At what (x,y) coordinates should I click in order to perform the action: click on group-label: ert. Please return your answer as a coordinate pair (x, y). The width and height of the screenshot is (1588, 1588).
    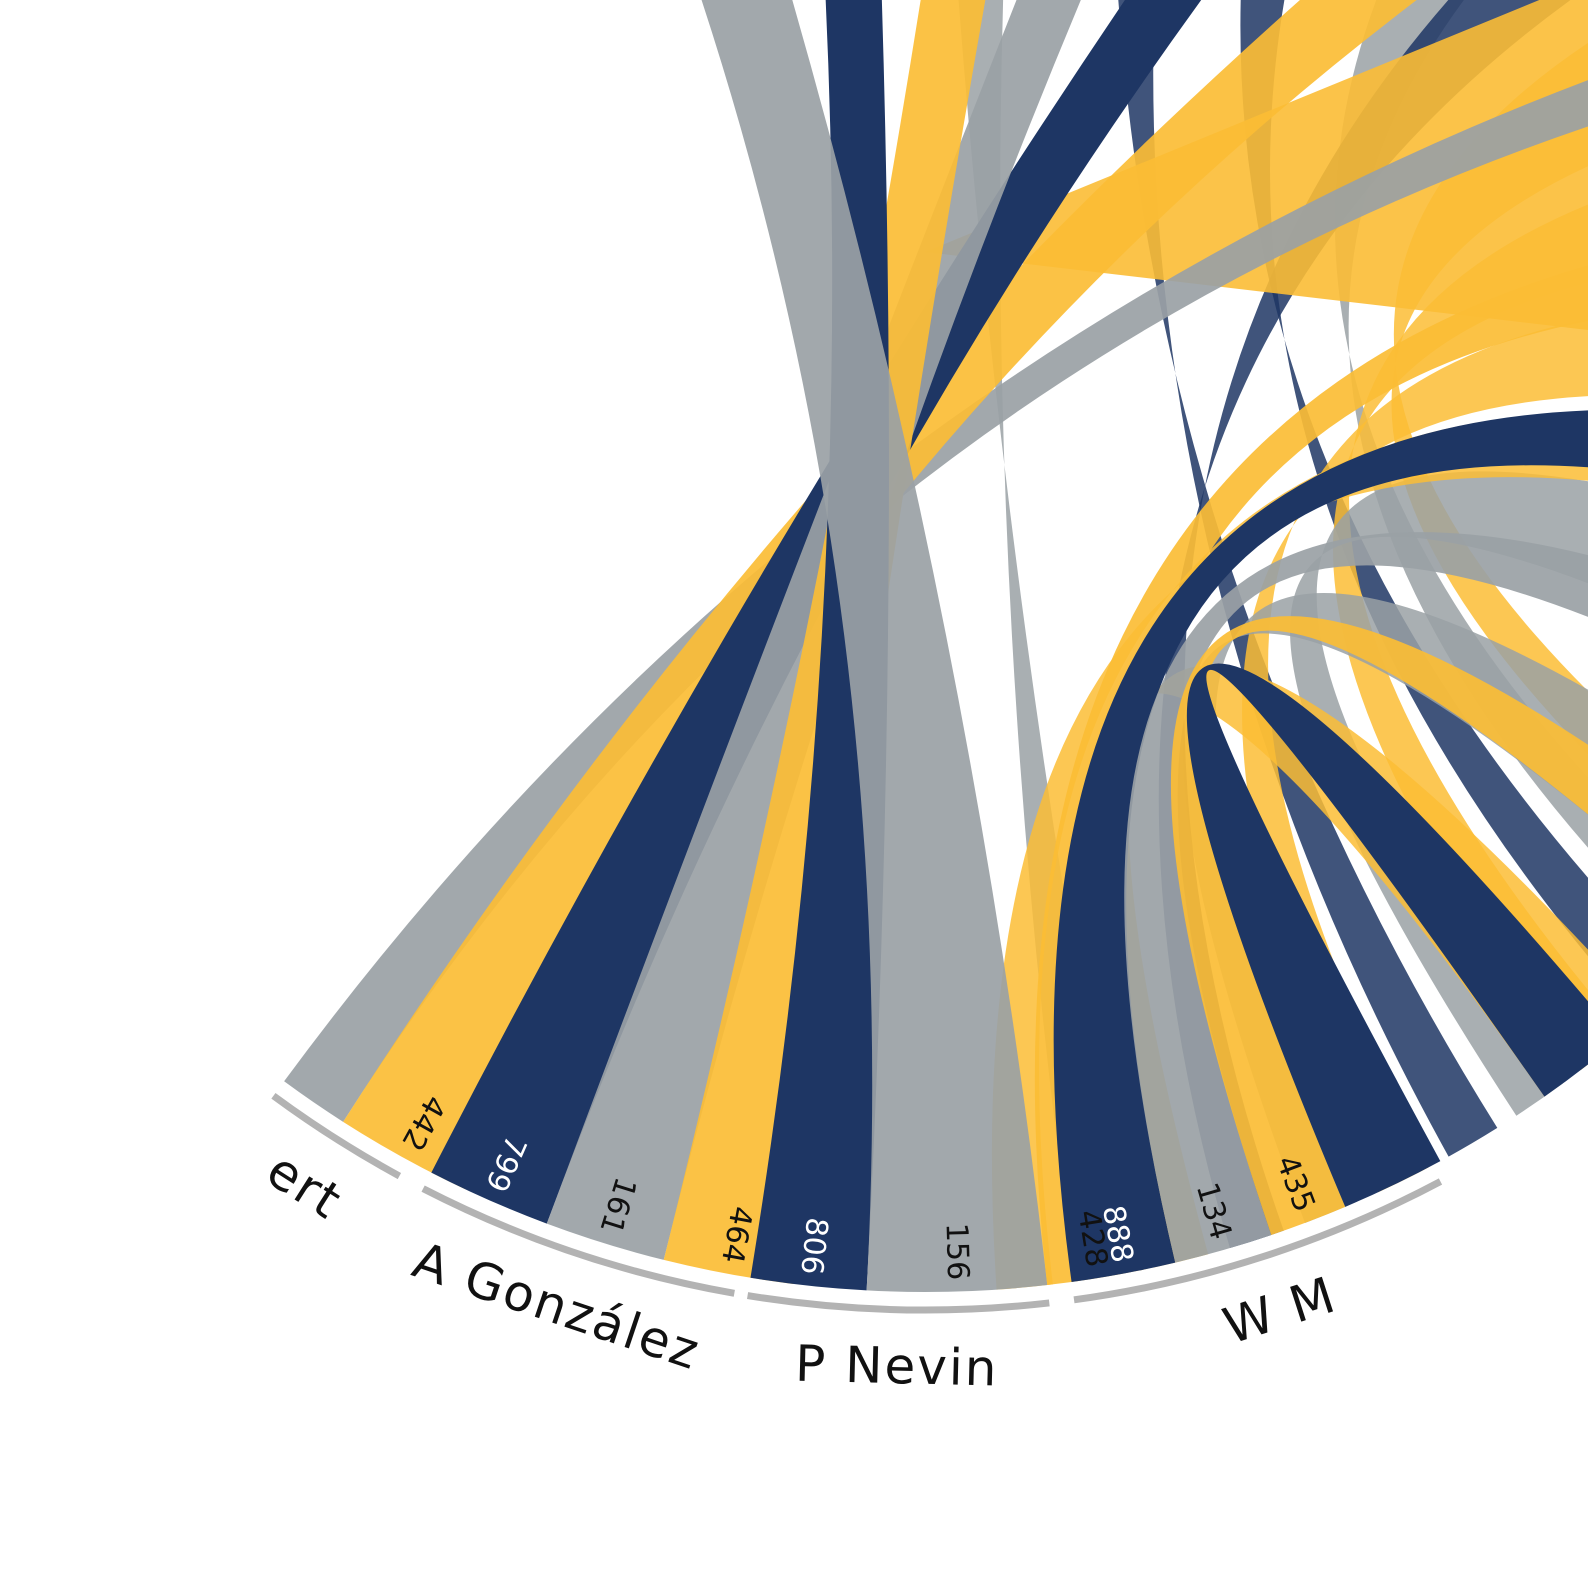
    Looking at the image, I should click on (305, 1186).